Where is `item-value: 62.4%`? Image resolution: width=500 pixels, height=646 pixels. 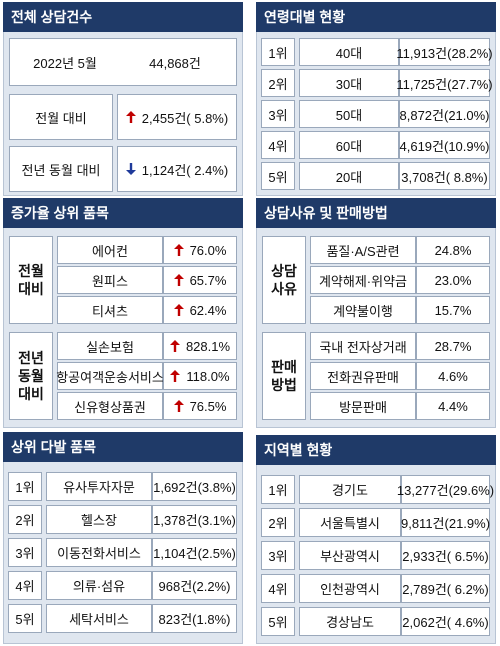
item-value: 62.4% is located at coordinates (200, 310).